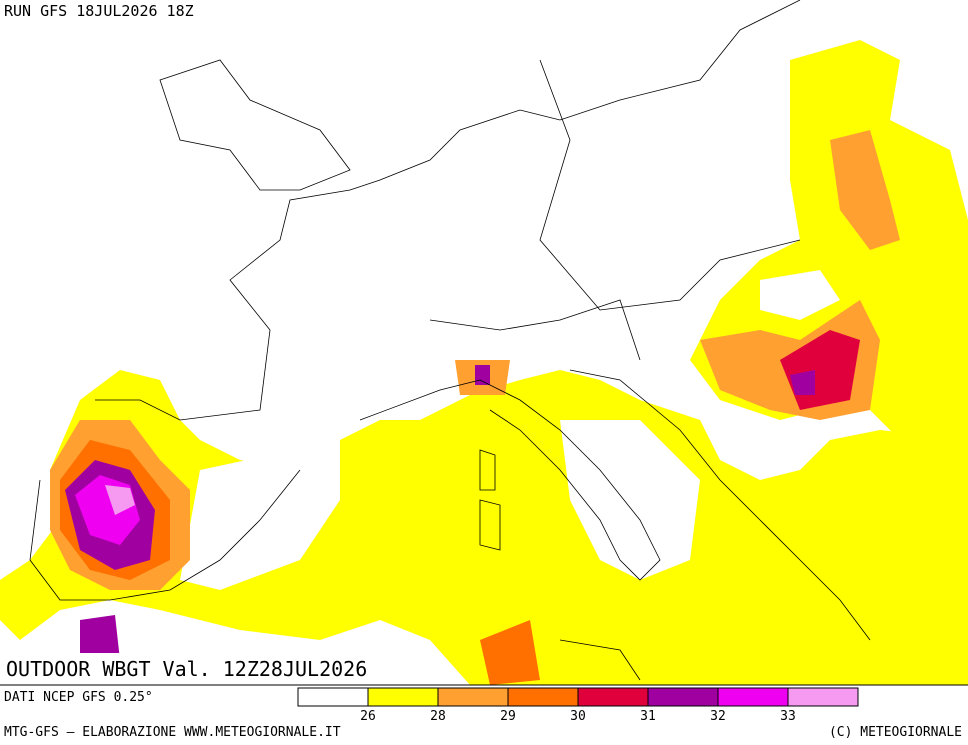  I want to click on legend: 26 28 29 30 31 32 33, so click(578, 705).